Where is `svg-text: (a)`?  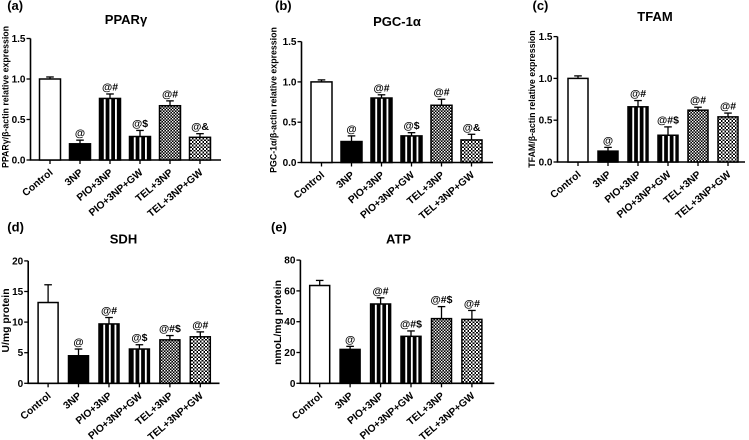
svg-text: (a) is located at coordinates (15, 6).